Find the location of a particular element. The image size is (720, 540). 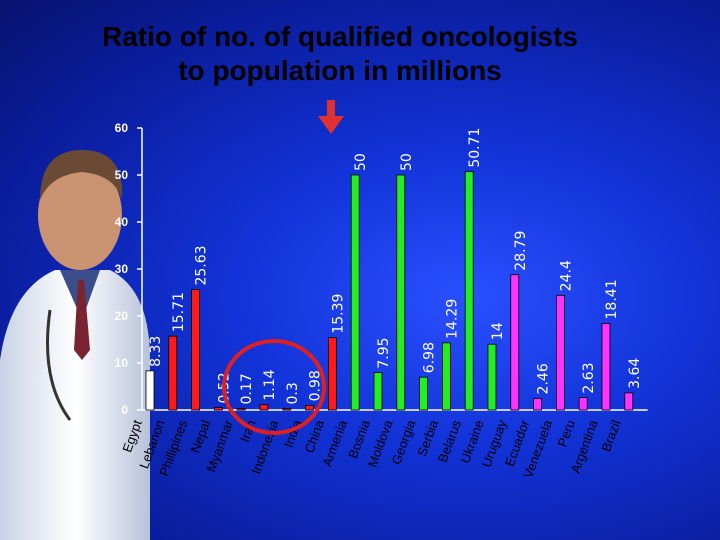

y-tick-label: 10 is located at coordinates (122, 363).